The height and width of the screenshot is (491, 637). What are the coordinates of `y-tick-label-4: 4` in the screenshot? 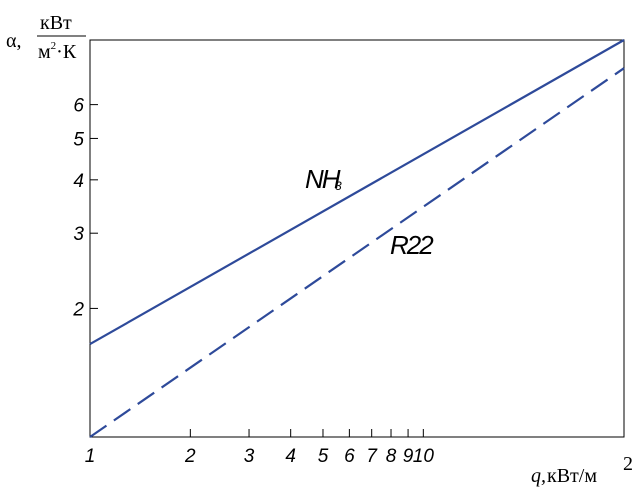 It's located at (78, 181).